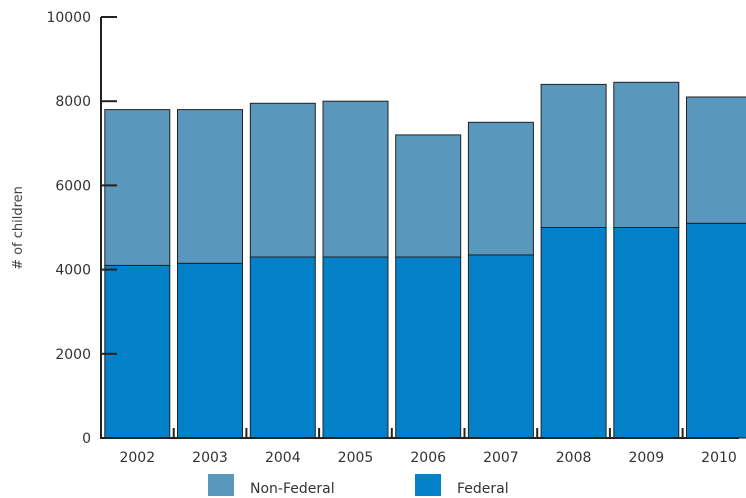  I want to click on legend-swatch-non-federal, so click(221, 485).